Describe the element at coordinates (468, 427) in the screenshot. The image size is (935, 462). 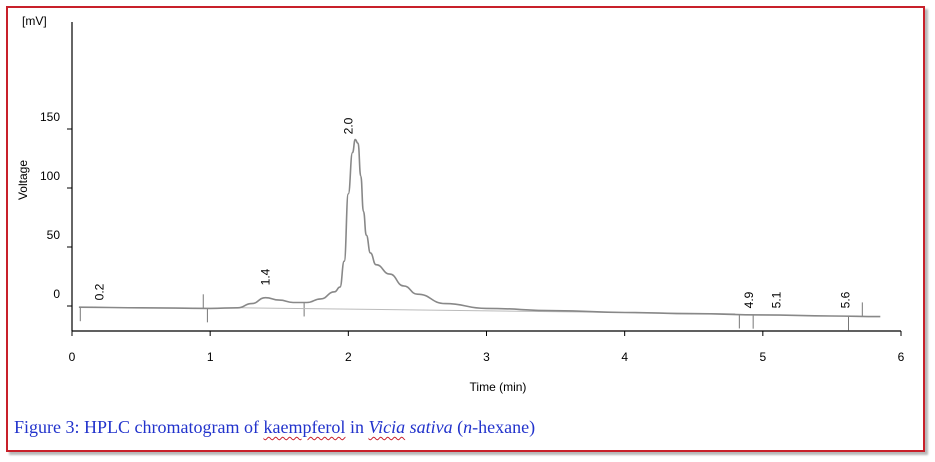
I see `caption-solvent-italic: n` at that location.